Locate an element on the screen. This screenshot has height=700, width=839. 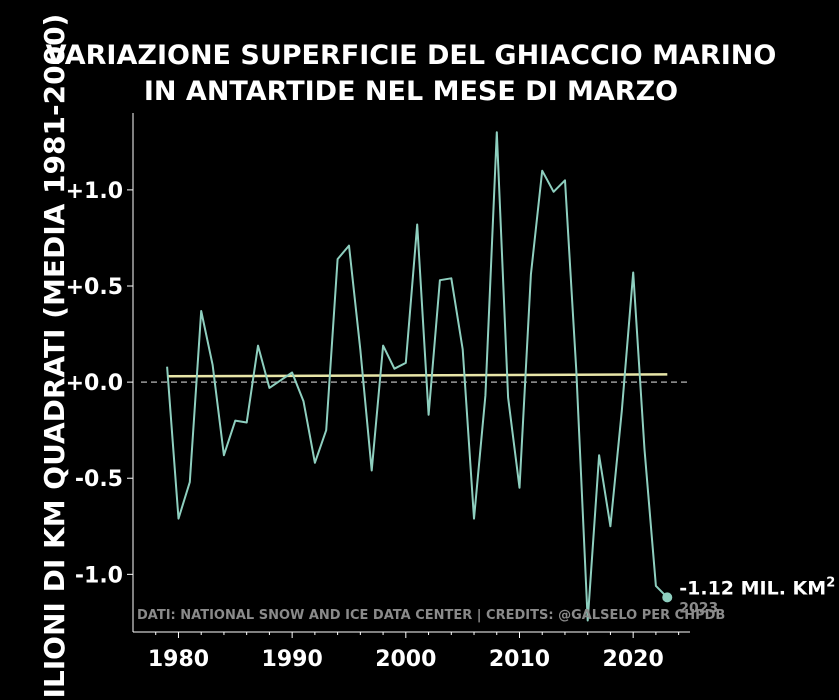
x-tick-label: 2000 is located at coordinates (405, 659).